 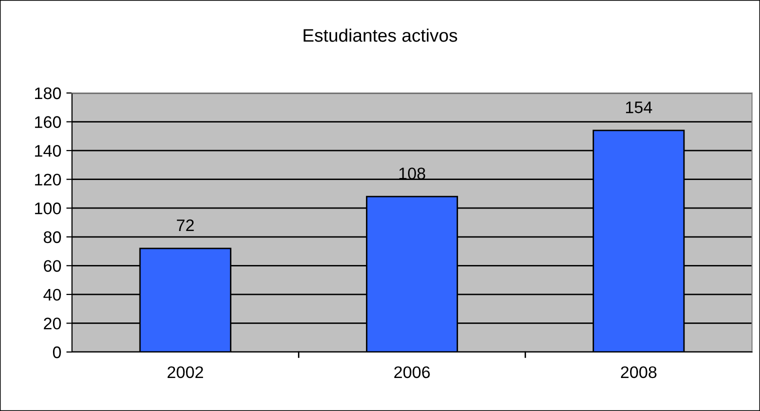 I want to click on y-tick-label: 100, so click(x=48, y=208).